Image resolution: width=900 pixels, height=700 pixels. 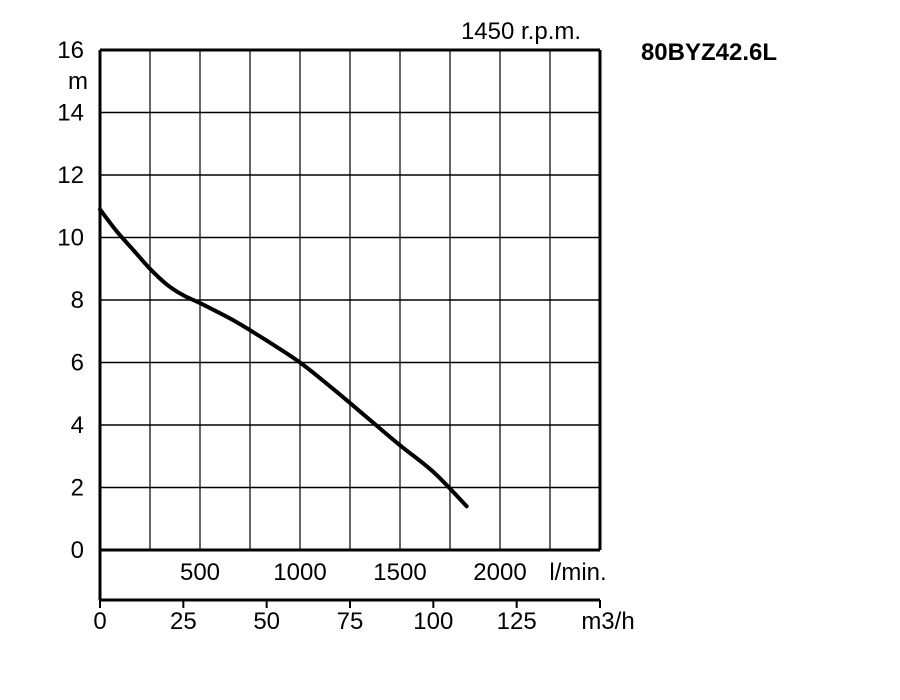 What do you see at coordinates (99, 621) in the screenshot?
I see `x-tick-label-m3h: 0` at bounding box center [99, 621].